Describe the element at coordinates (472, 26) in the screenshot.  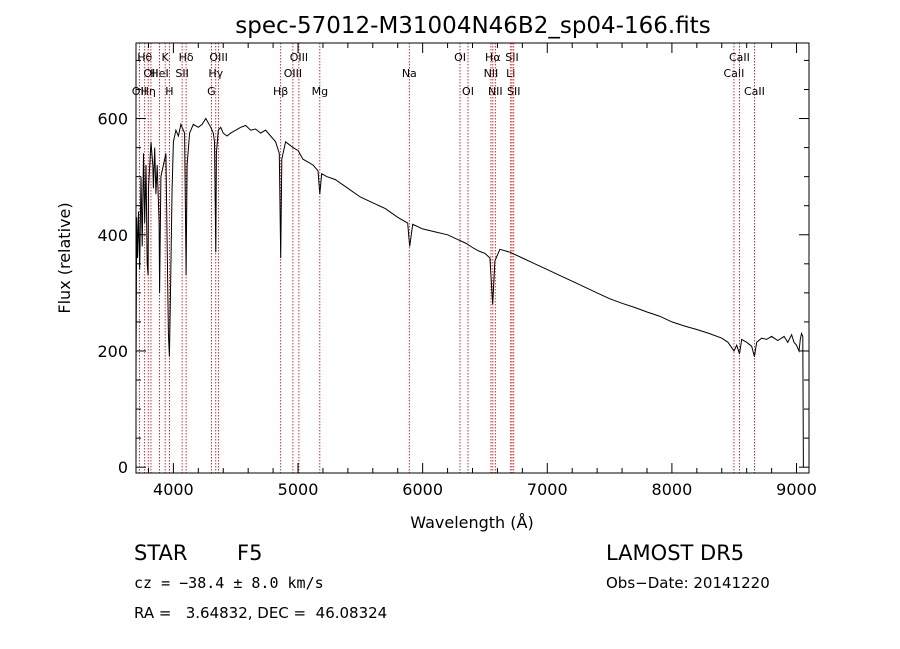
I see `chart-title: spec-57012-M31004N46B2_sp04-166.fits` at that location.